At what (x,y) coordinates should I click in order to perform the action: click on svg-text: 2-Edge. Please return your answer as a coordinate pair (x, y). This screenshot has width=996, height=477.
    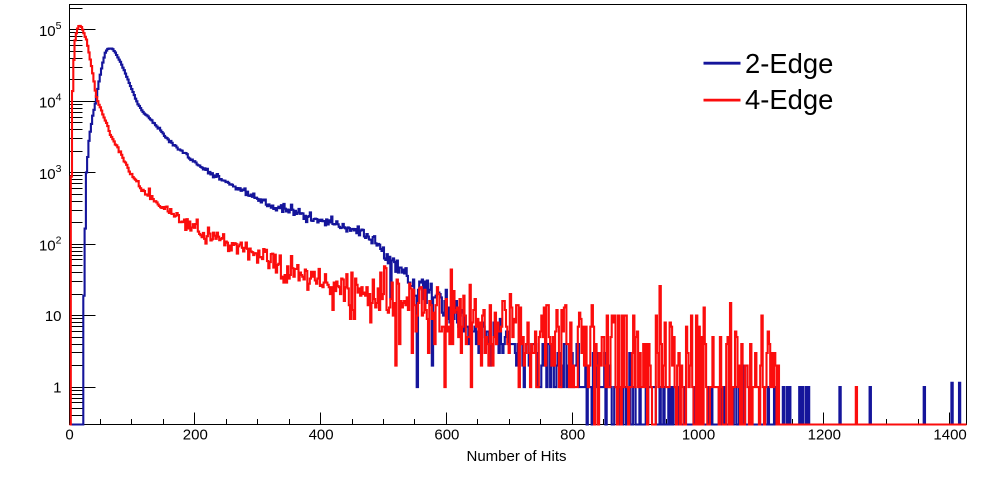
    Looking at the image, I should click on (789, 63).